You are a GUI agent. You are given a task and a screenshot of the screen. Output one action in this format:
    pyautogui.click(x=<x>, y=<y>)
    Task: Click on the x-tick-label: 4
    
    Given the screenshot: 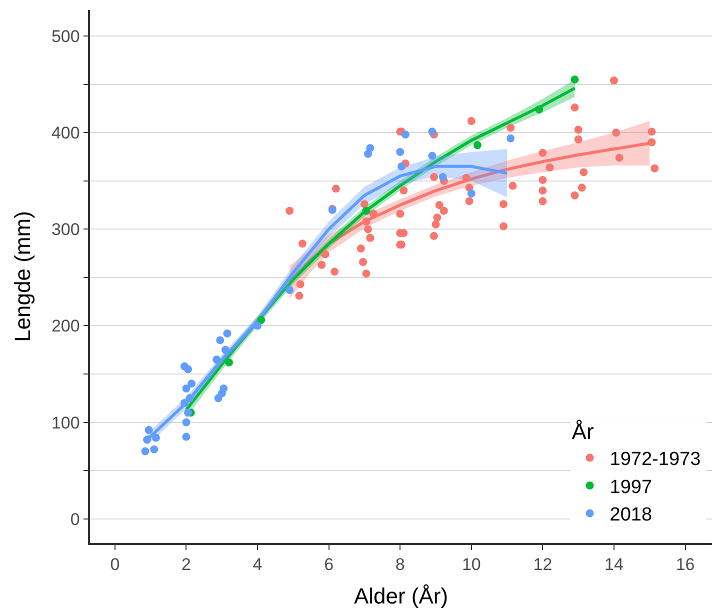 What is the action you would take?
    pyautogui.click(x=257, y=564)
    